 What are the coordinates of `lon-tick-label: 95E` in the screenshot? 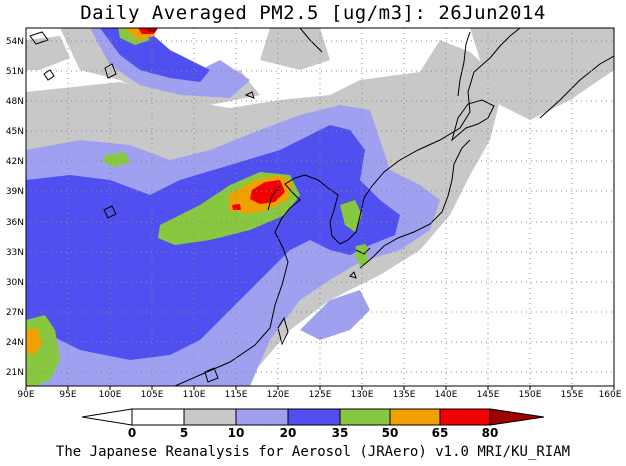 It's located at (67, 395).